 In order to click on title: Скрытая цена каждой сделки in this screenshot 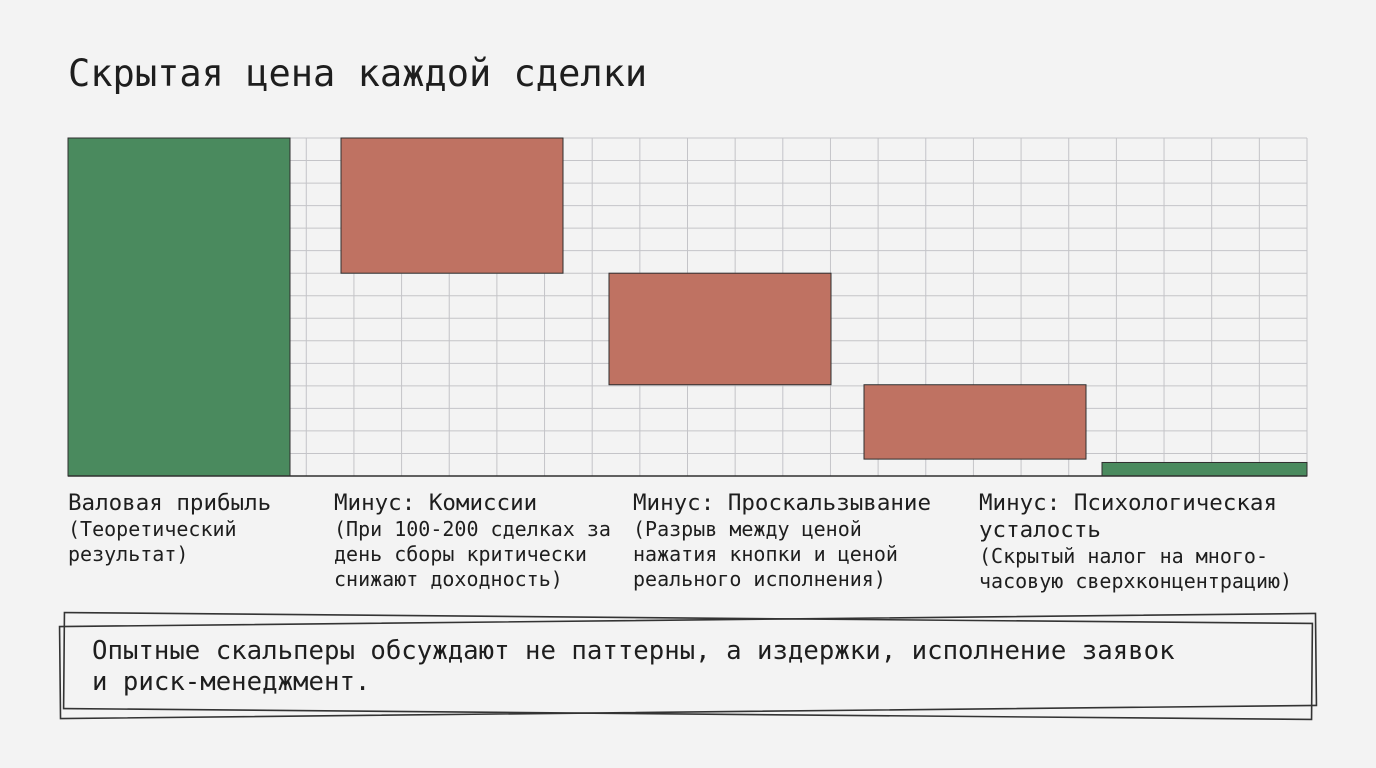, I will do `click(358, 73)`.